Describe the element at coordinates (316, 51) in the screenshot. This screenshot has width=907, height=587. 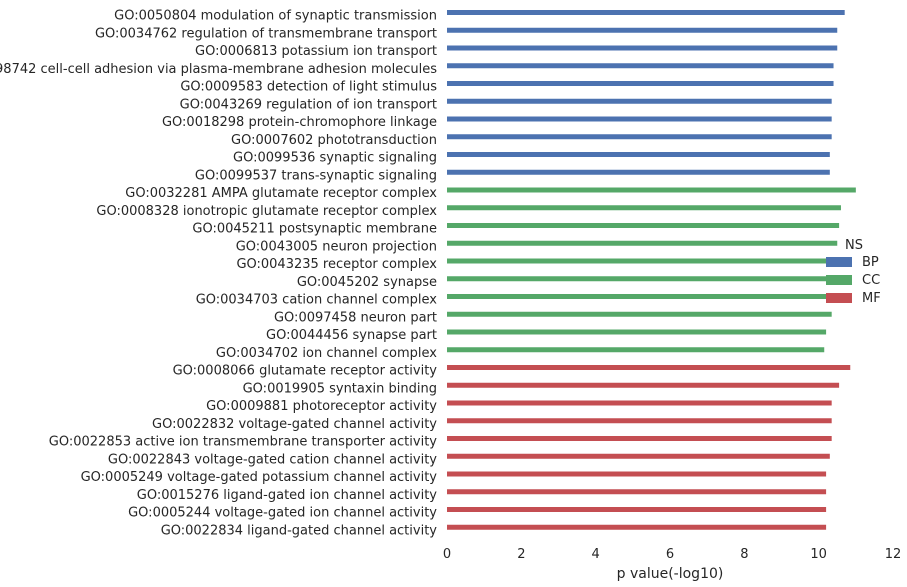
I see `category-label: GO:0006813 potassium ion transport` at that location.